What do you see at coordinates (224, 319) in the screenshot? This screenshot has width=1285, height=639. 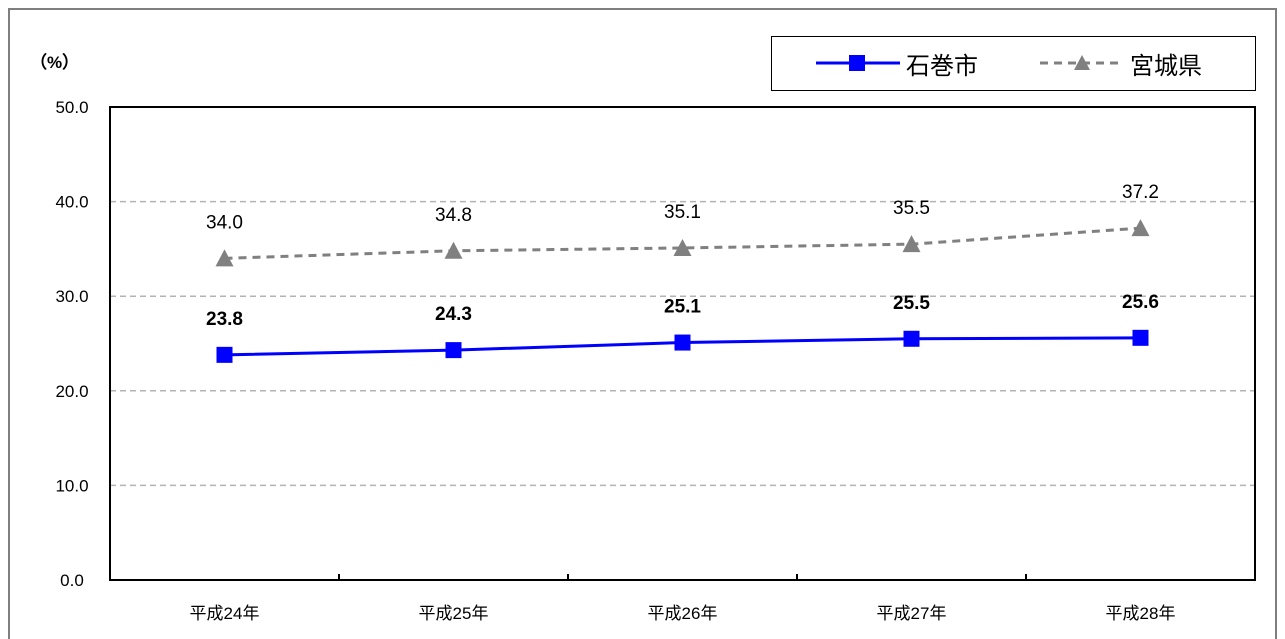 I see `data-label: 23.8` at bounding box center [224, 319].